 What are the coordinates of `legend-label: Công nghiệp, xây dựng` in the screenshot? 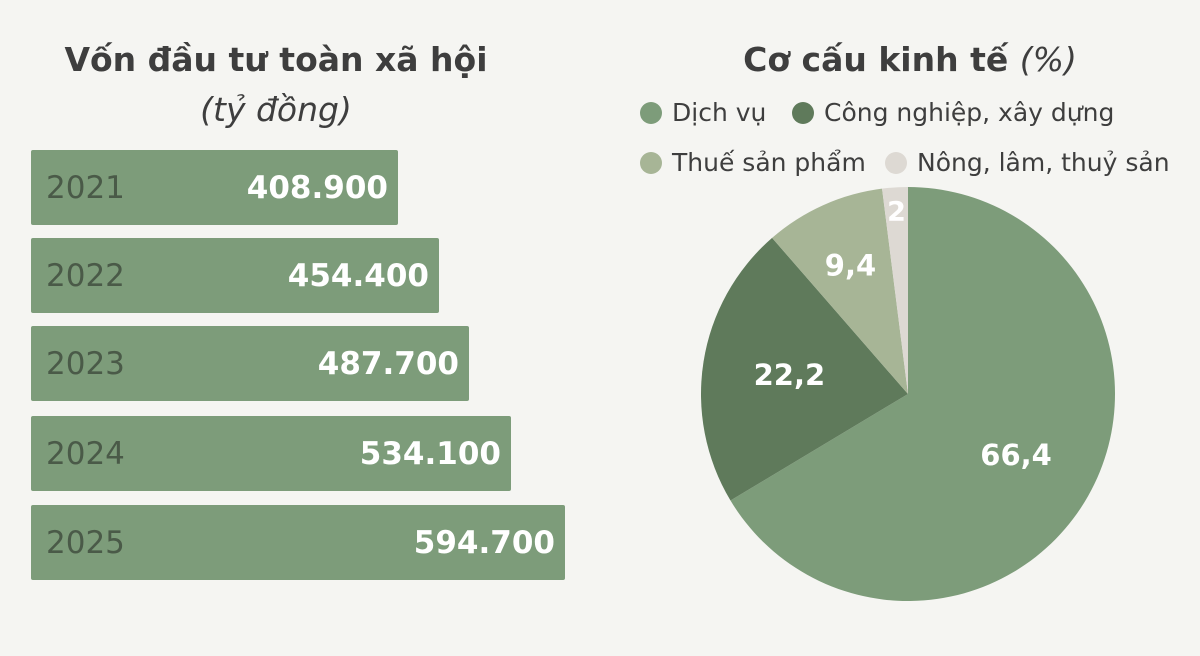 It's located at (969, 112).